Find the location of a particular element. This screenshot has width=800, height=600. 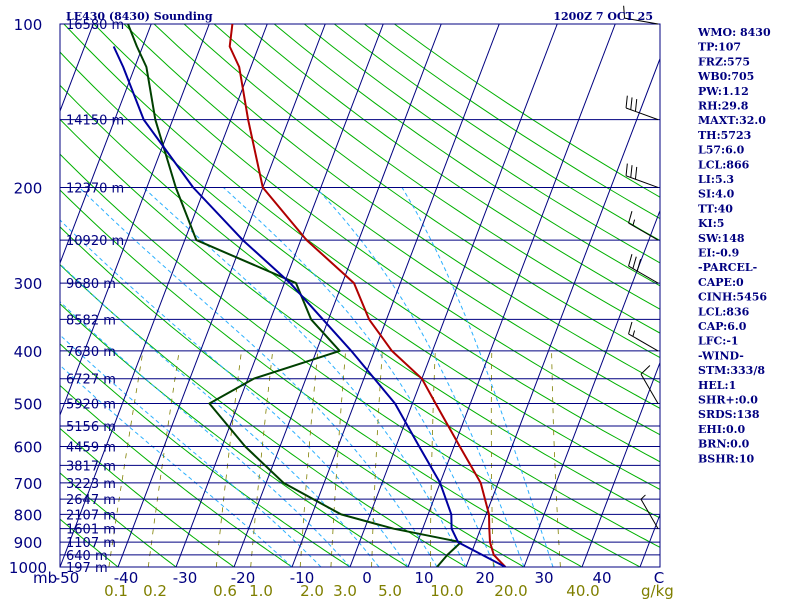

index-item: PW:1.12 is located at coordinates (723, 91).